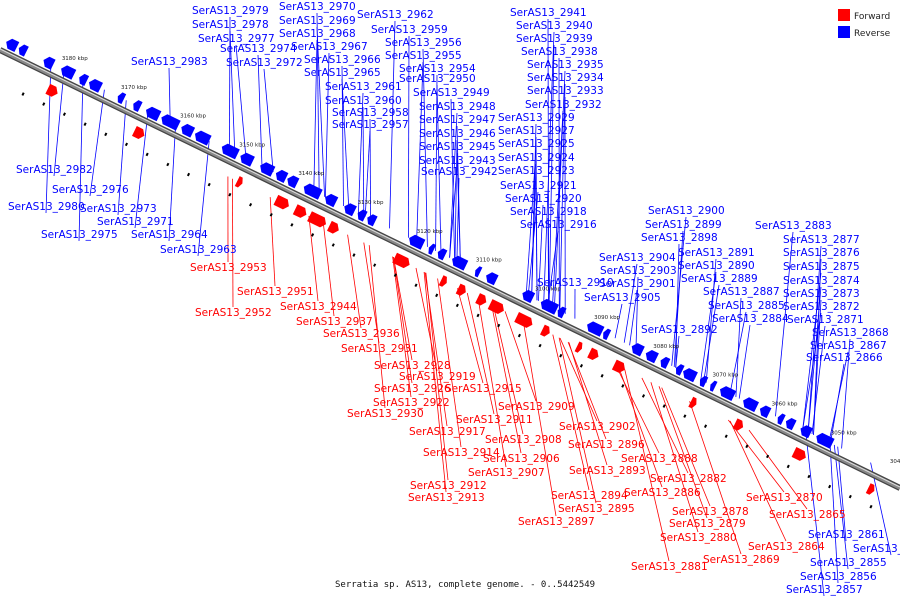 This screenshot has width=900, height=600. Describe the element at coordinates (850, 333) in the screenshot. I see `reverse-gene-label: SerAS13_2868` at that location.